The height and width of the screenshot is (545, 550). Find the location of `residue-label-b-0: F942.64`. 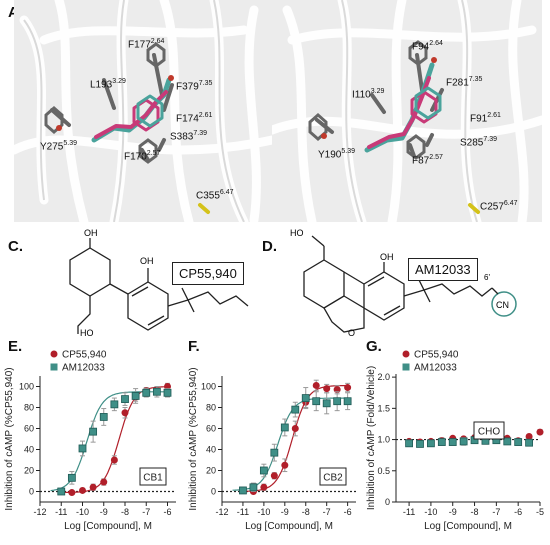

residue-label-b-0: F942.64 is located at coordinates (427, 46).